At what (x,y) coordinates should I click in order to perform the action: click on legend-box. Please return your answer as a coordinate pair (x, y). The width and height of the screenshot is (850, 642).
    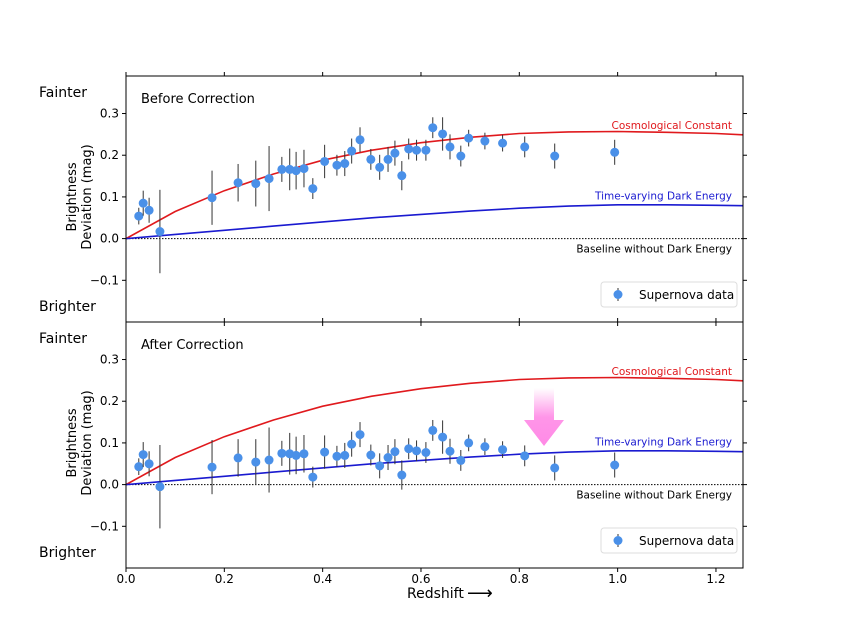
    Looking at the image, I should click on (669, 294).